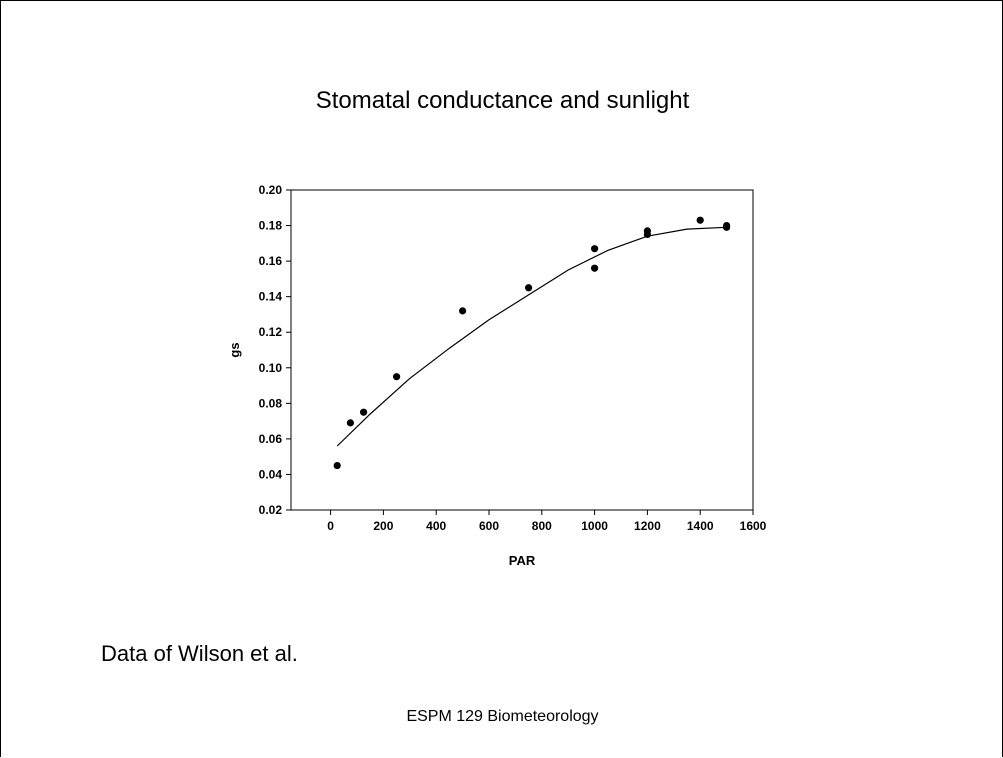 Image resolution: width=1003 pixels, height=758 pixels. What do you see at coordinates (271, 226) in the screenshot?
I see `y-tick-label: 0.18` at bounding box center [271, 226].